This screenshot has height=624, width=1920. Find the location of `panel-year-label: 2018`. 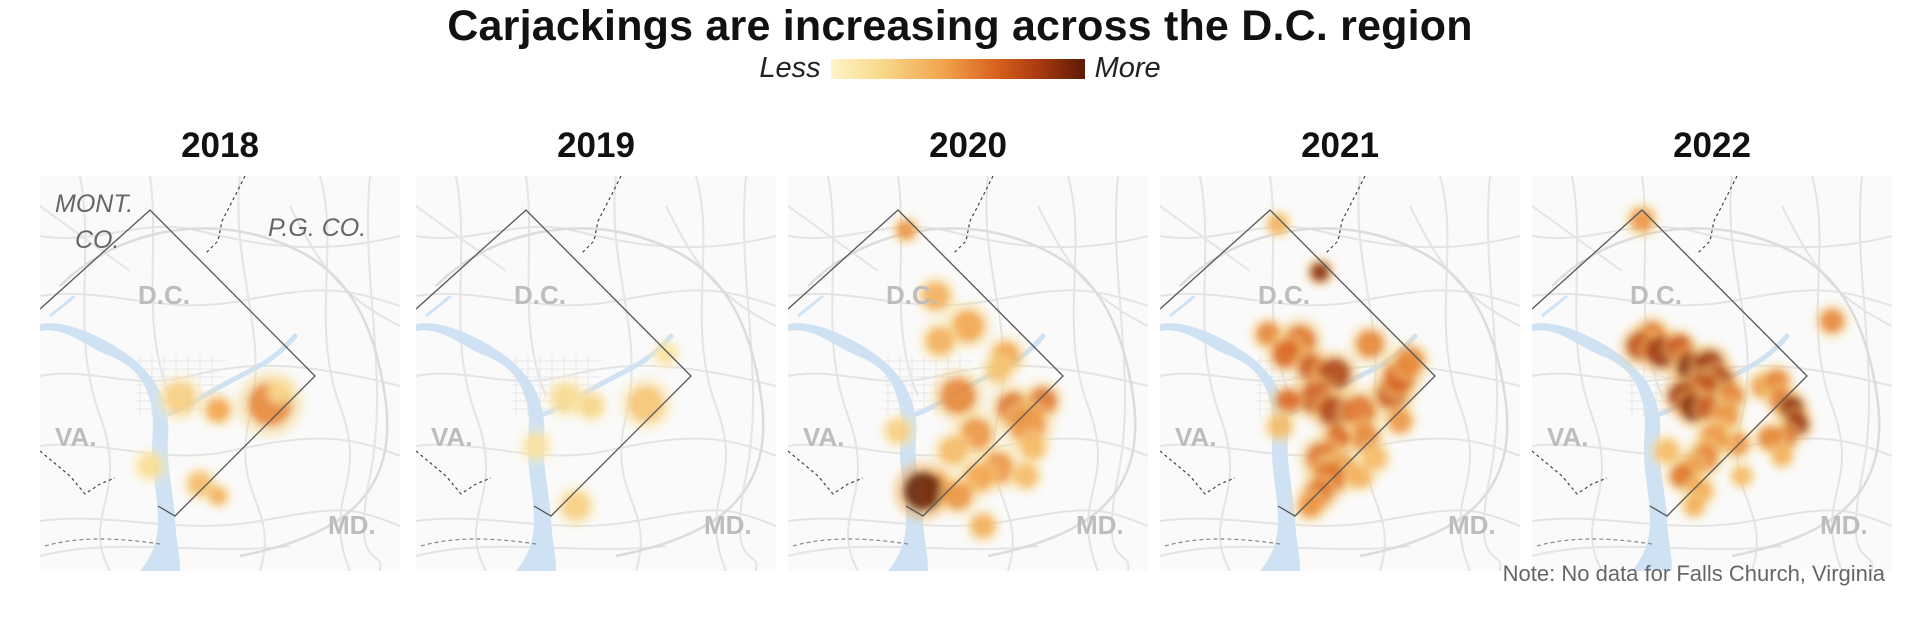

panel-year-label: 2018 is located at coordinates (220, 145).